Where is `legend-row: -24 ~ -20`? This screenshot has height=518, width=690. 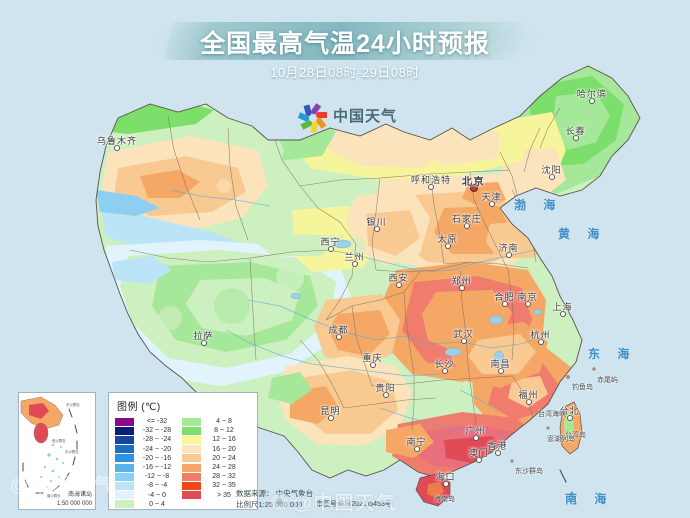 legend-row: -24 ~ -20 is located at coordinates (145, 449).